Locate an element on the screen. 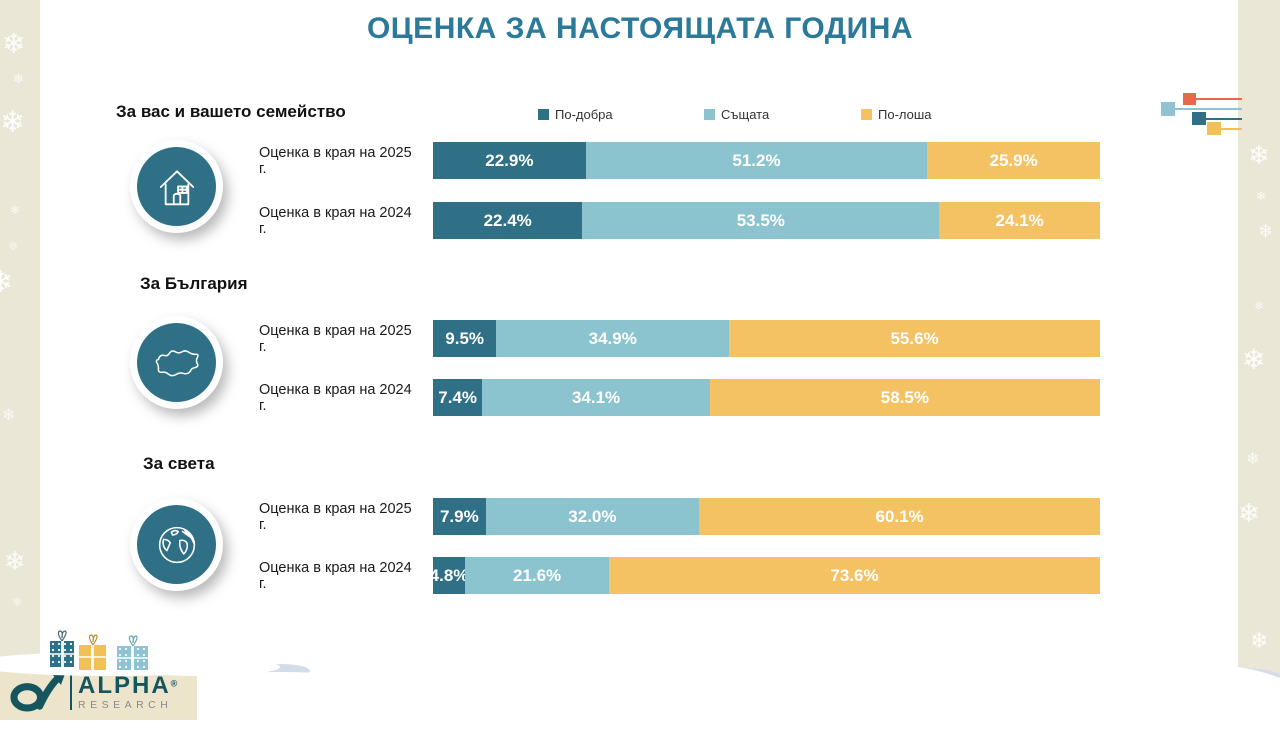  legend-item-better: По-добра is located at coordinates (575, 114).